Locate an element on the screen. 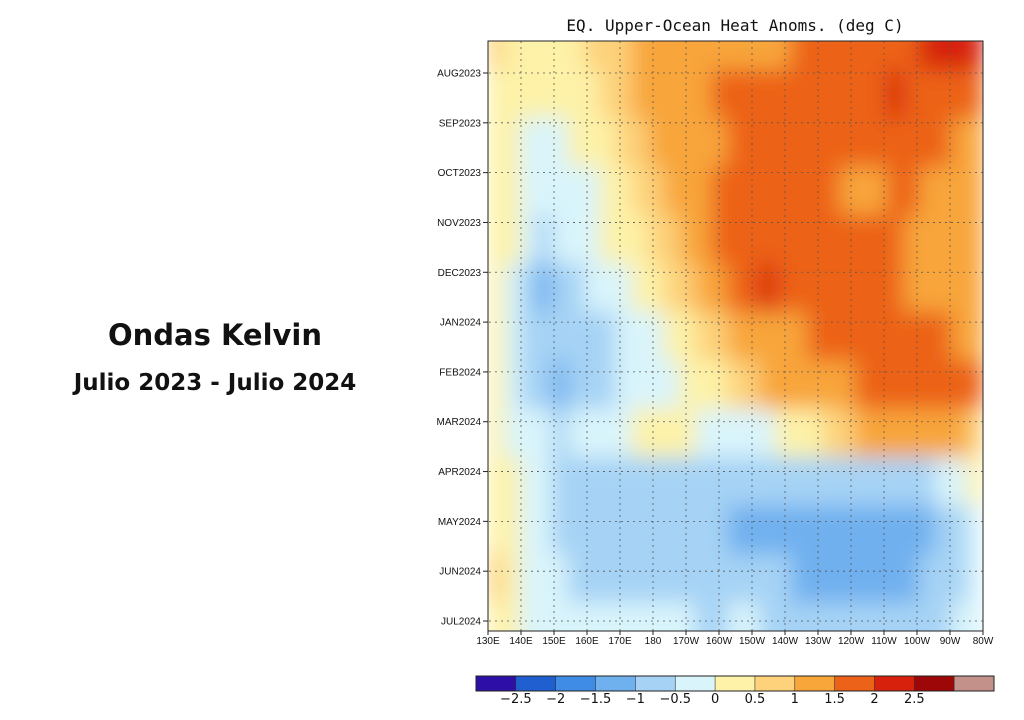 The image size is (1024, 720). x-tick-label: 120W is located at coordinates (851, 641).